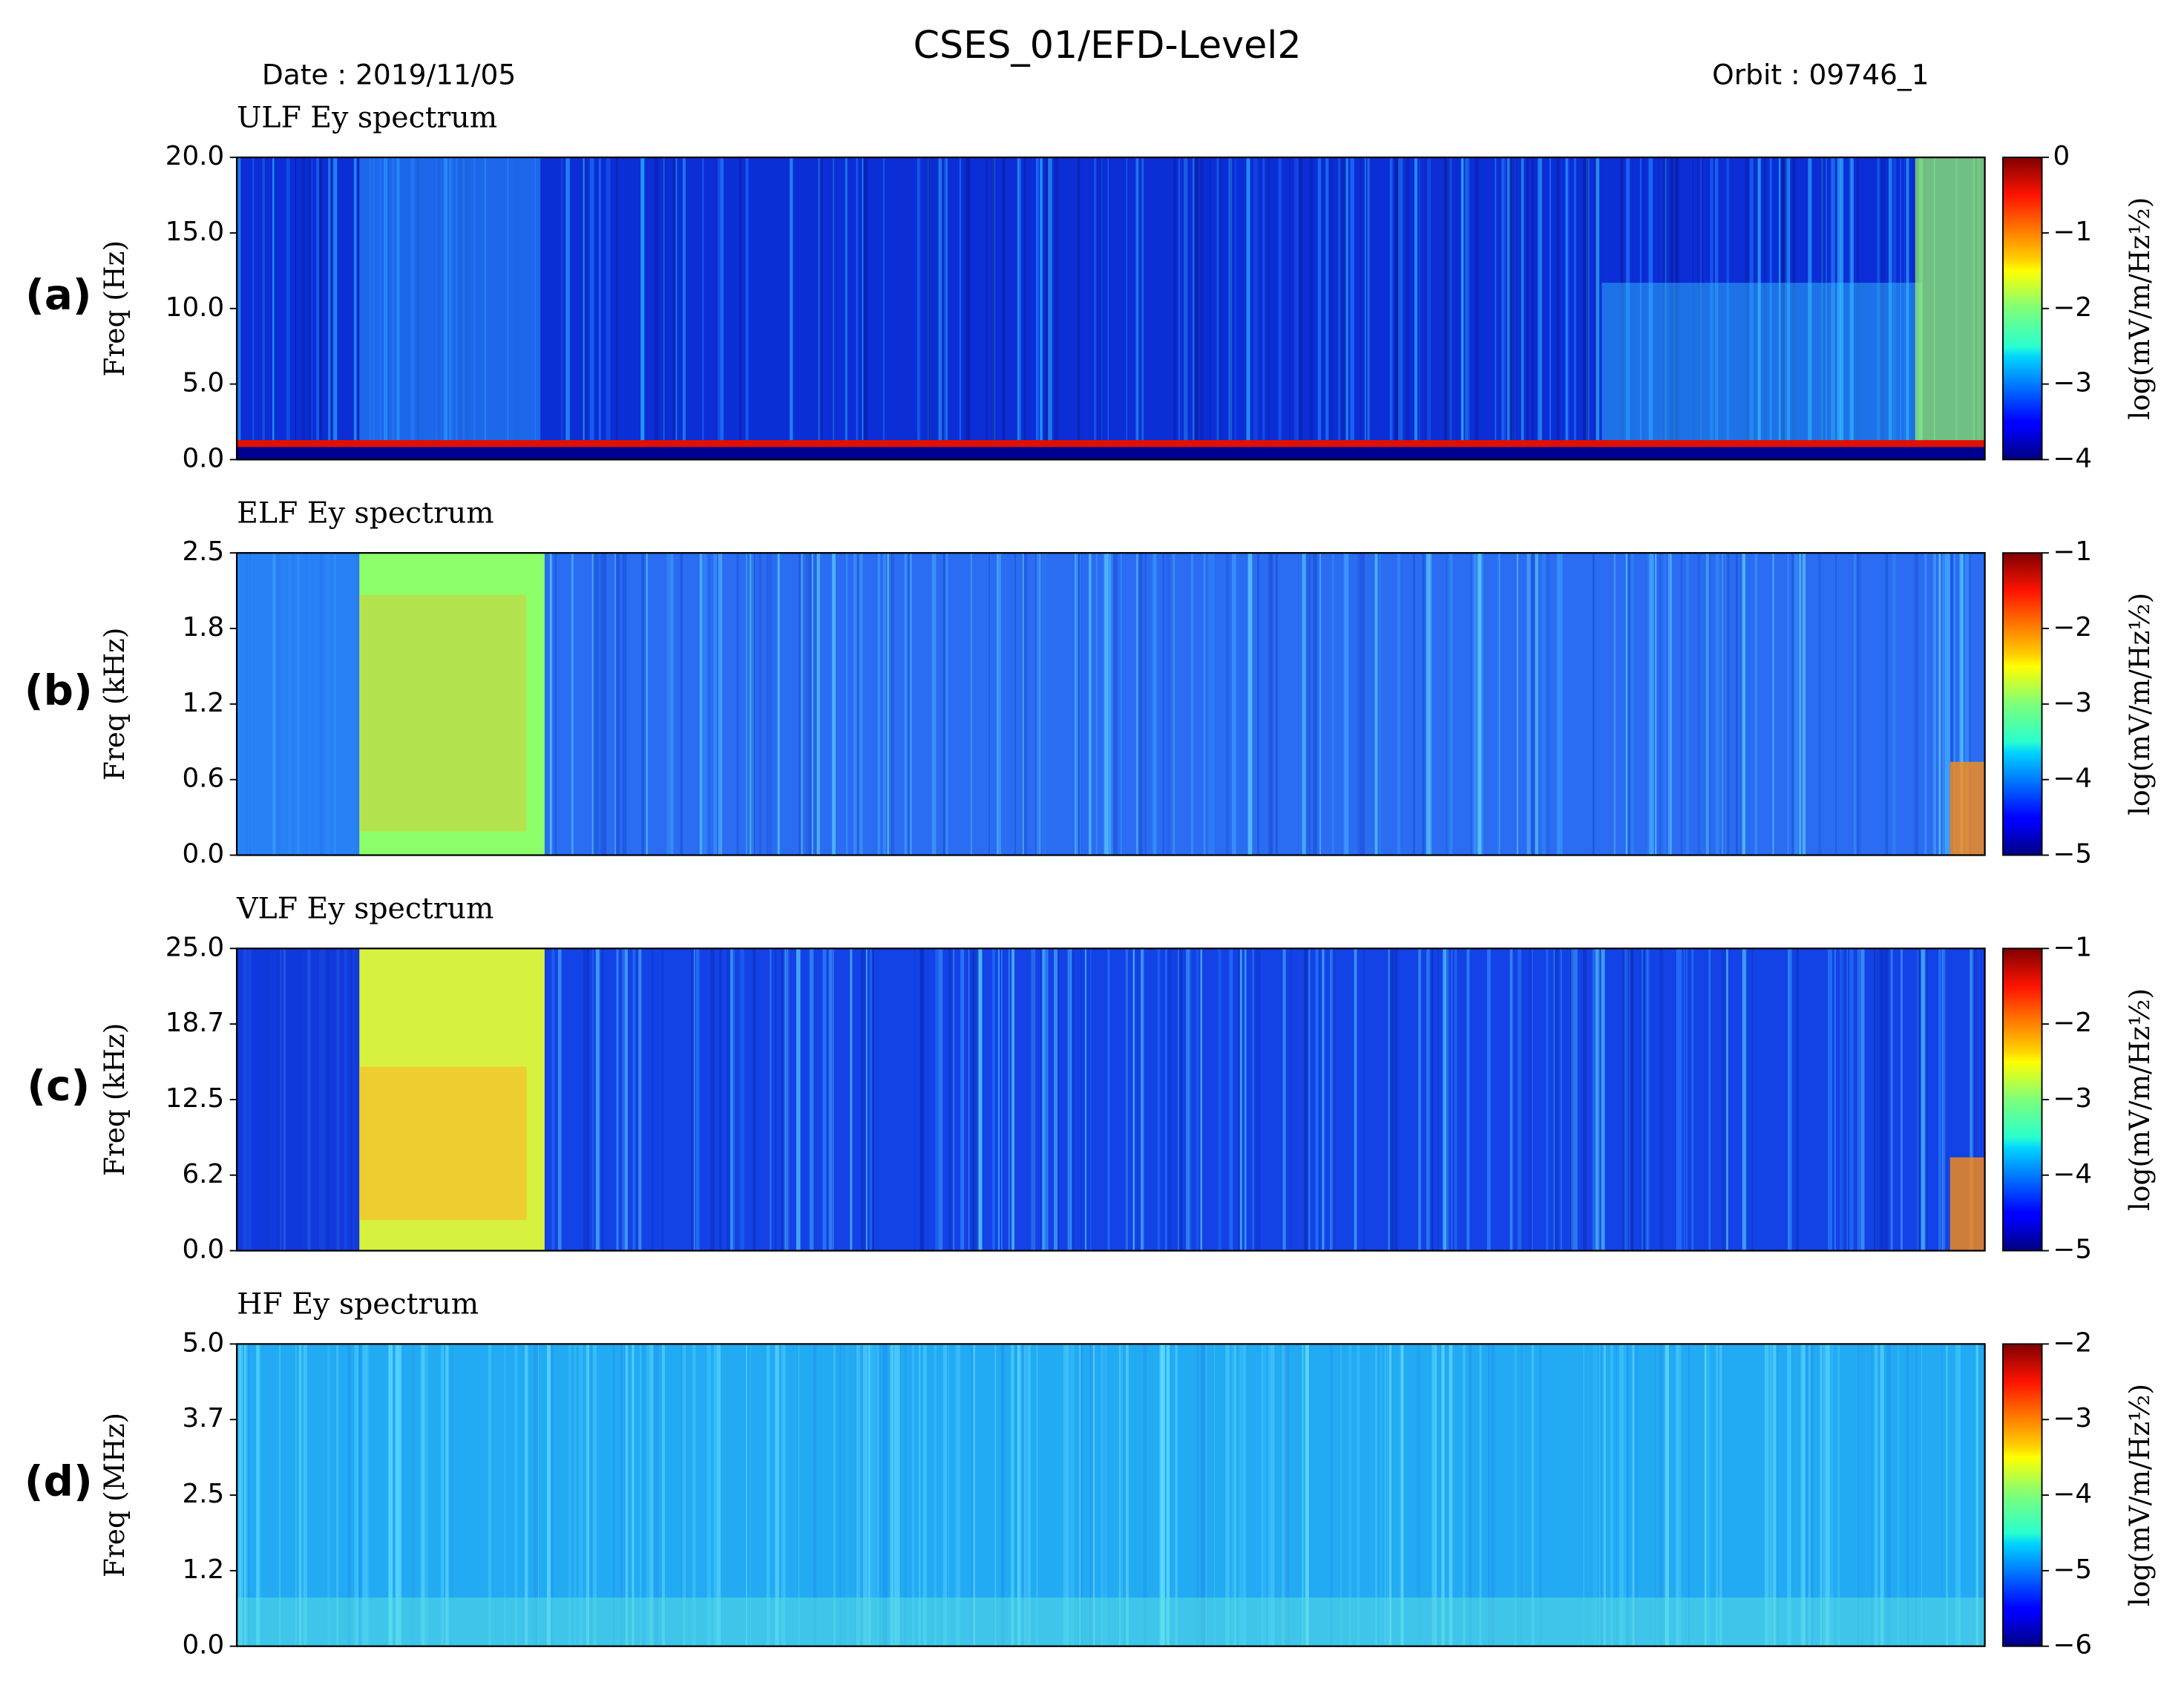  What do you see at coordinates (2073, 1098) in the screenshot?
I see `colorbar-tick-label: −3` at bounding box center [2073, 1098].